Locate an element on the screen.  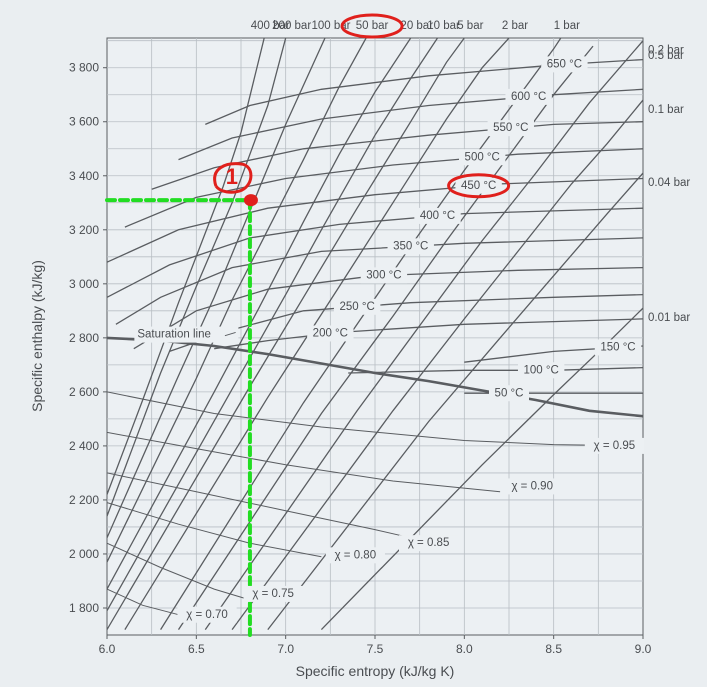
isotherm-label-400-cc-bg is located at coordinates (437, 215).